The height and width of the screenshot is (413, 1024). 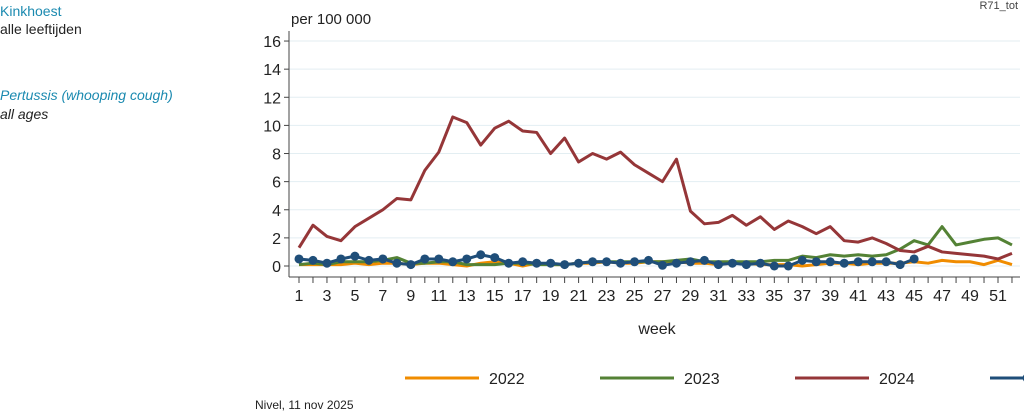 I want to click on x-tick-label: 9, so click(x=410, y=296).